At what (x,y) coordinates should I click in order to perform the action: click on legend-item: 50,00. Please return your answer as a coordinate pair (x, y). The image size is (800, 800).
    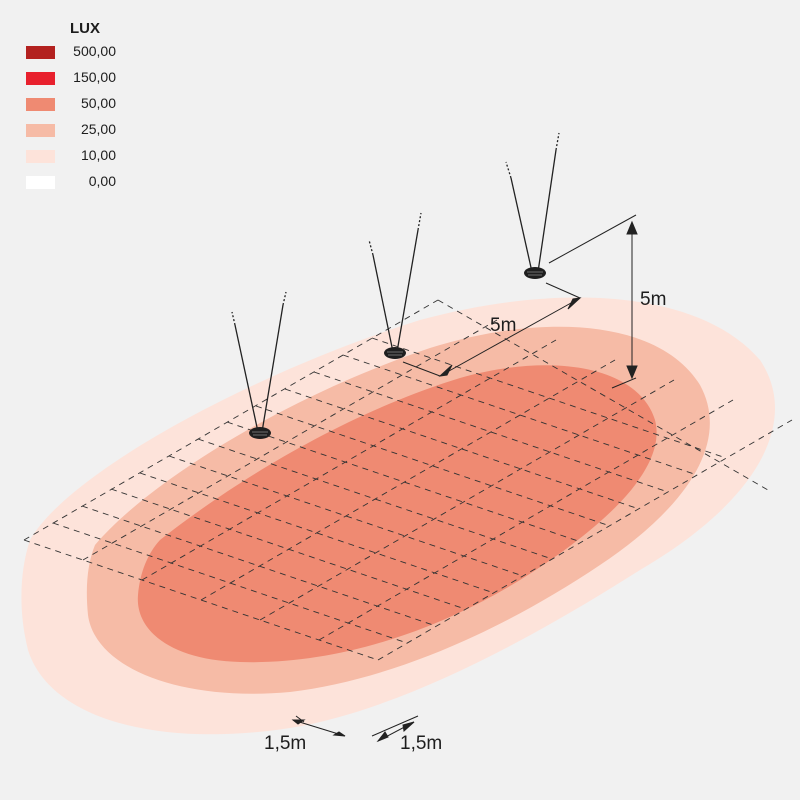
    Looking at the image, I should click on (71, 105).